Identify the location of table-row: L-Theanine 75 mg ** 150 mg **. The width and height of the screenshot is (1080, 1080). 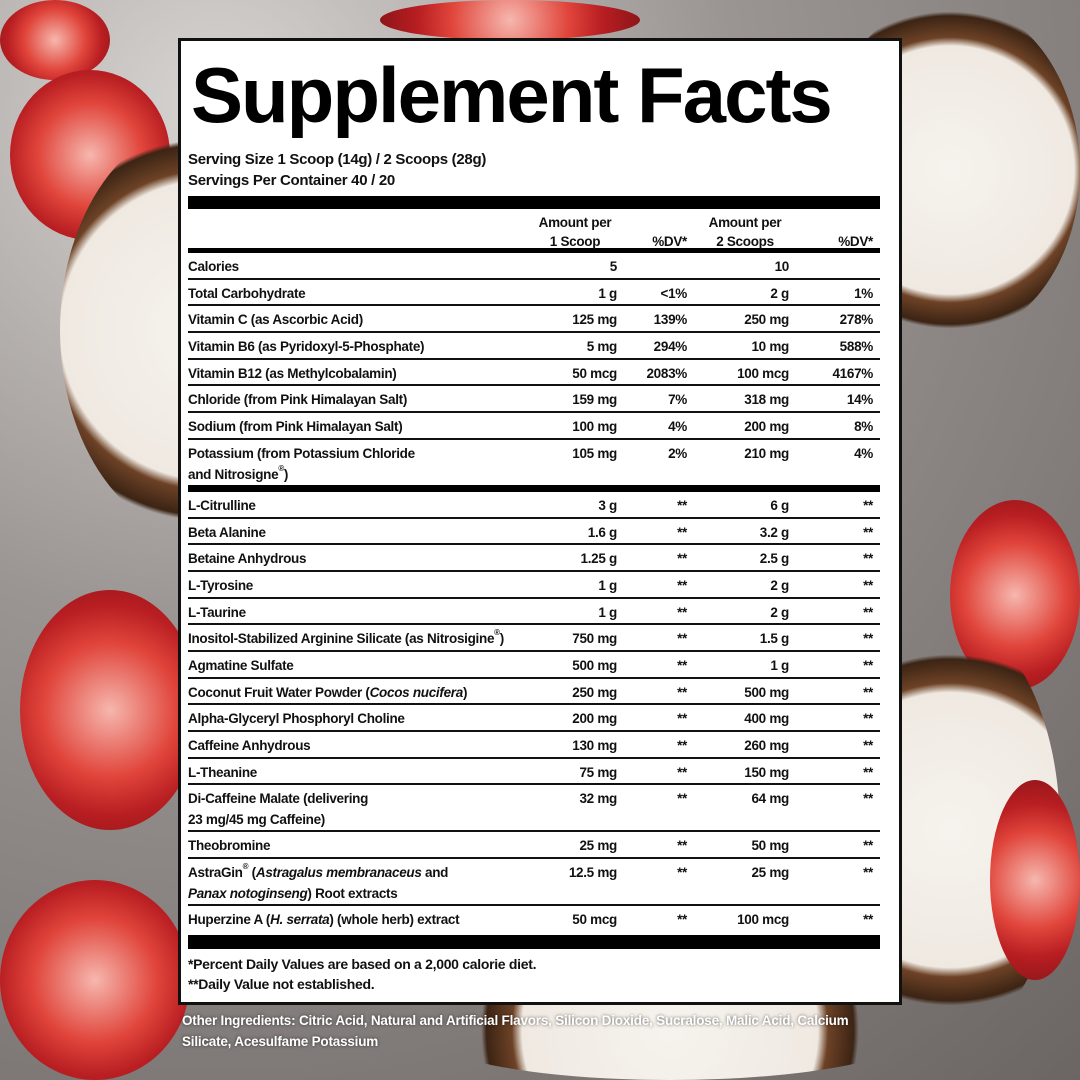
(534, 772).